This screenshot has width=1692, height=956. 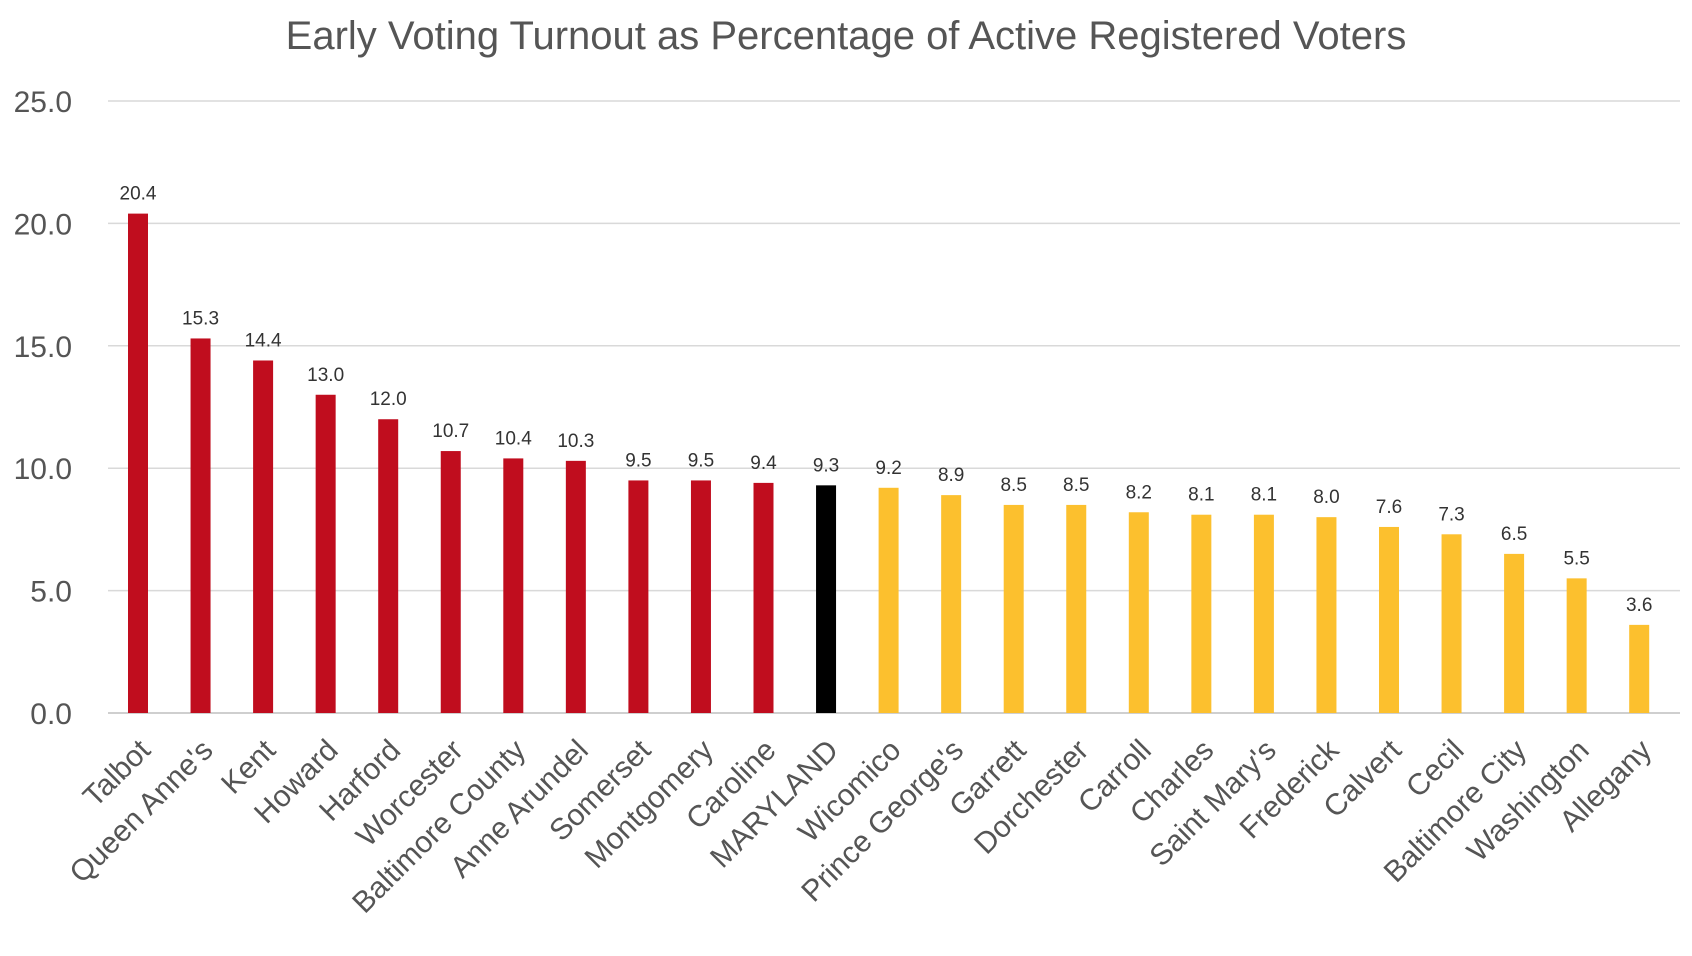 What do you see at coordinates (951, 475) in the screenshot?
I see `data-label: 8.9` at bounding box center [951, 475].